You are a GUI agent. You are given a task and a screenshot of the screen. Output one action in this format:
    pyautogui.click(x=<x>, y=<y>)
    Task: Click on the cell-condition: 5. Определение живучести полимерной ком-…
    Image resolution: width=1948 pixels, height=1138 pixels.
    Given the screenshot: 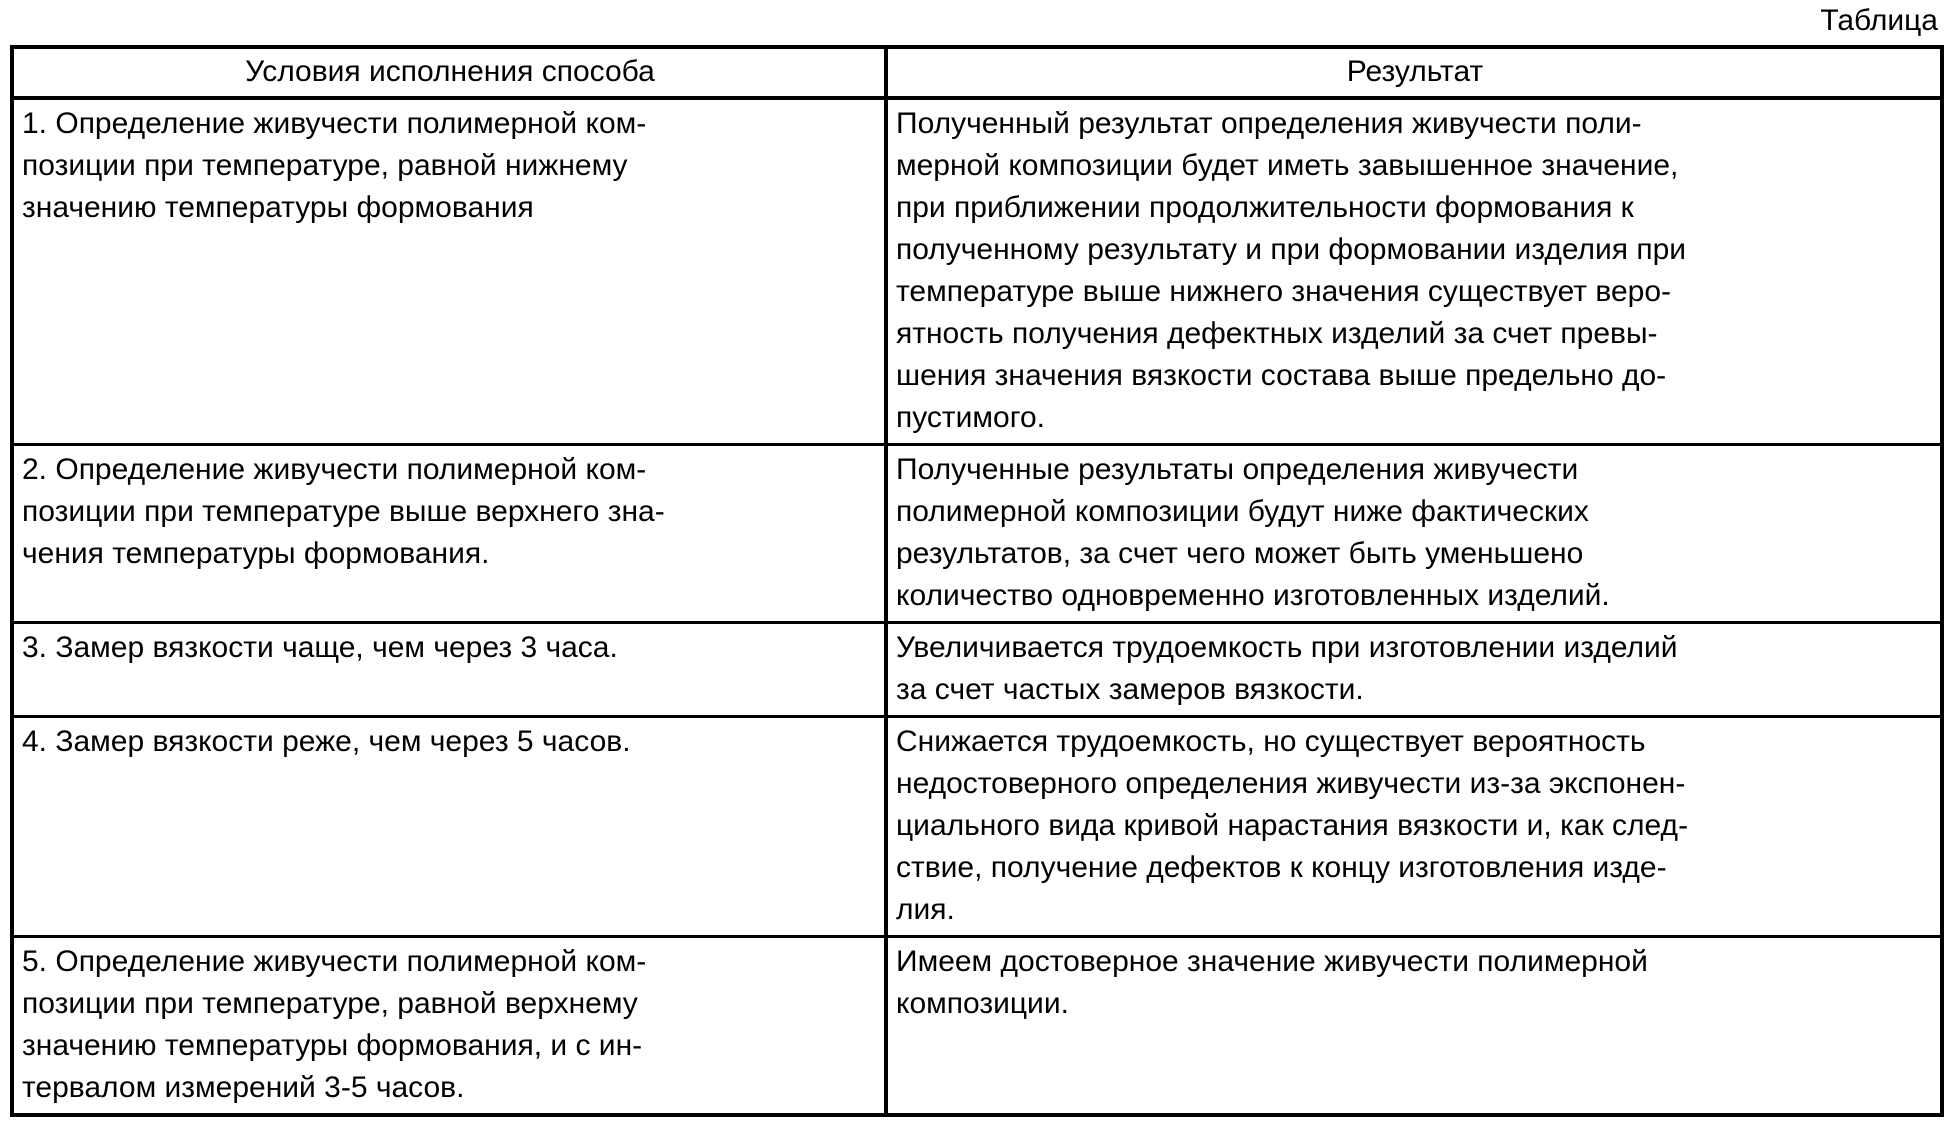 What is the action you would take?
    pyautogui.click(x=449, y=1026)
    